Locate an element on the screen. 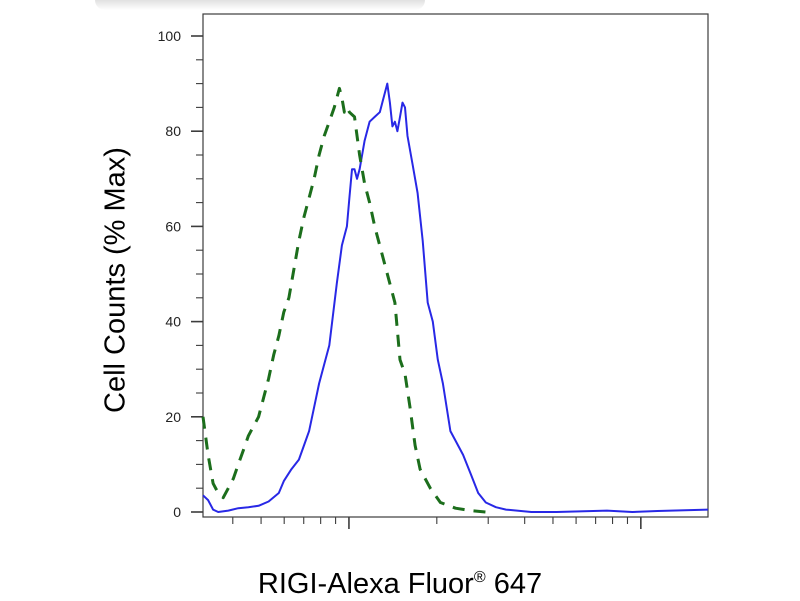 This screenshot has width=800, height=601. y-tick-label: 0 is located at coordinates (177, 512).